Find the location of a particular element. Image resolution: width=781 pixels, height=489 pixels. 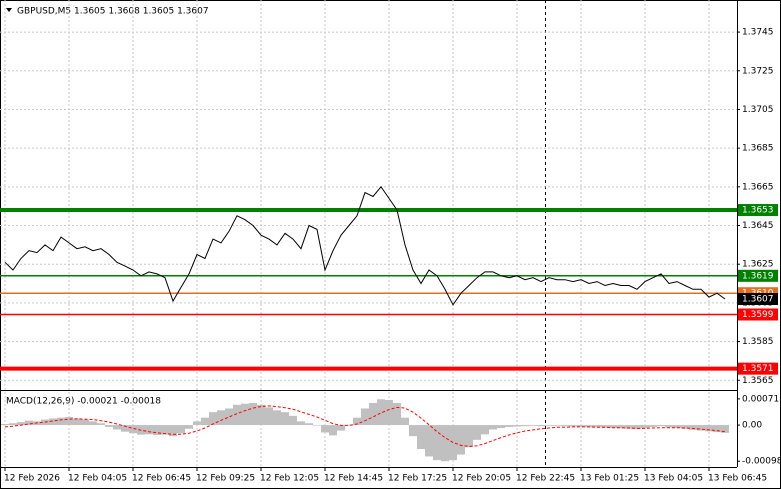

y-tick-label: 1.3725 is located at coordinates (758, 71).